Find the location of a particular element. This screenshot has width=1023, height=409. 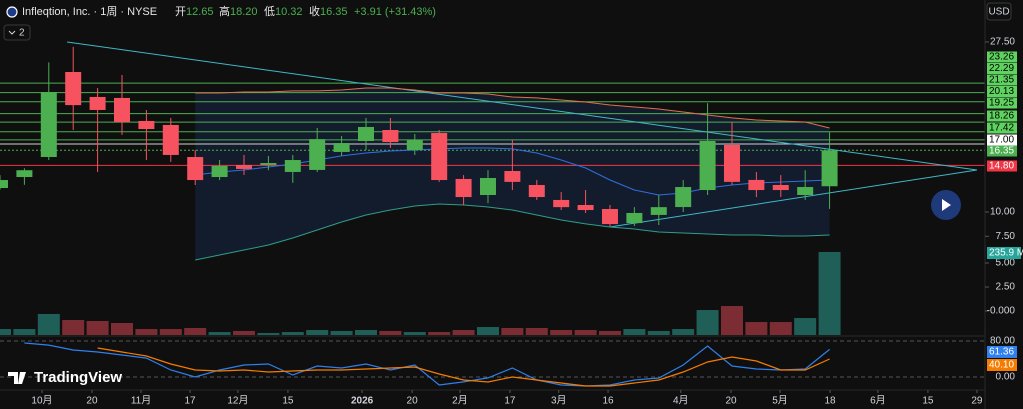

close-value: 16.35 is located at coordinates (334, 12).